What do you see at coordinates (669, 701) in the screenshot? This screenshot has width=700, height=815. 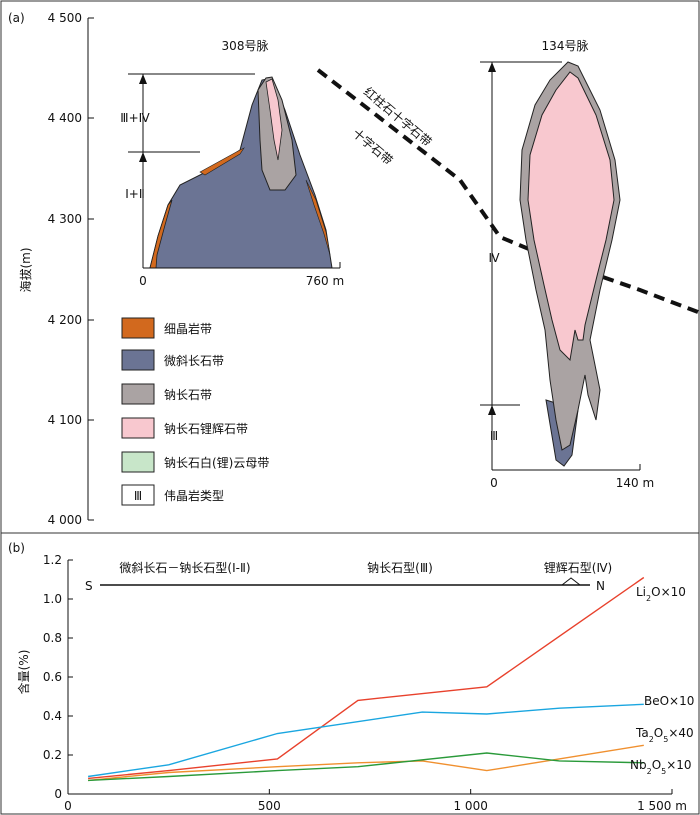 I see `series-label-beo: BeO×10` at bounding box center [669, 701].